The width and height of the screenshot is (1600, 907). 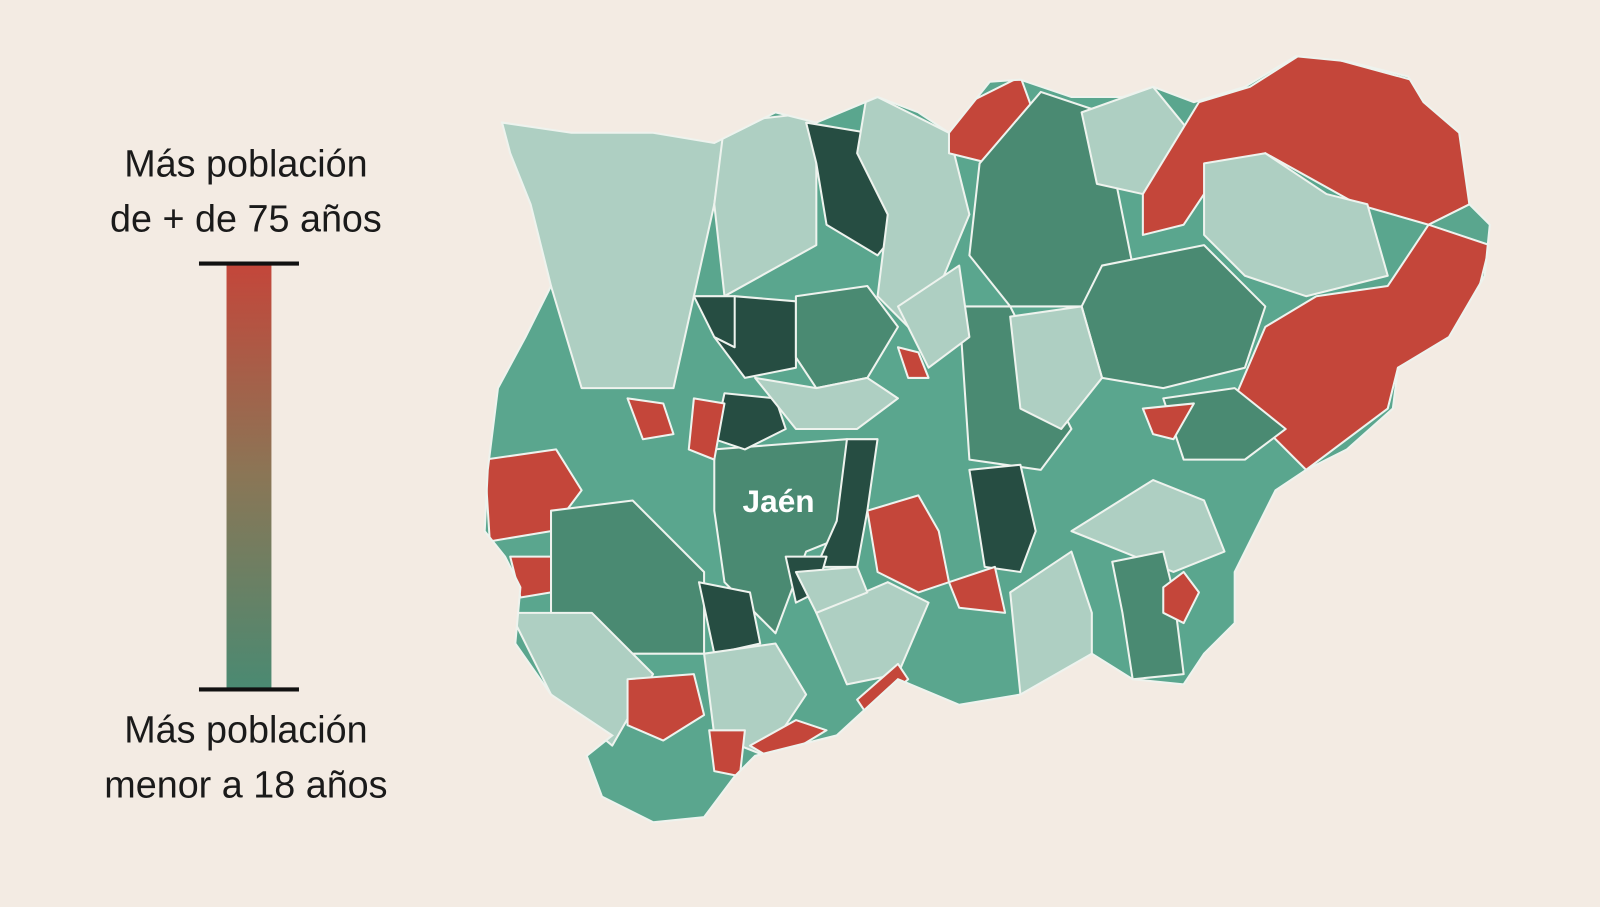 What do you see at coordinates (249, 476) in the screenshot?
I see `legend-gradient` at bounding box center [249, 476].